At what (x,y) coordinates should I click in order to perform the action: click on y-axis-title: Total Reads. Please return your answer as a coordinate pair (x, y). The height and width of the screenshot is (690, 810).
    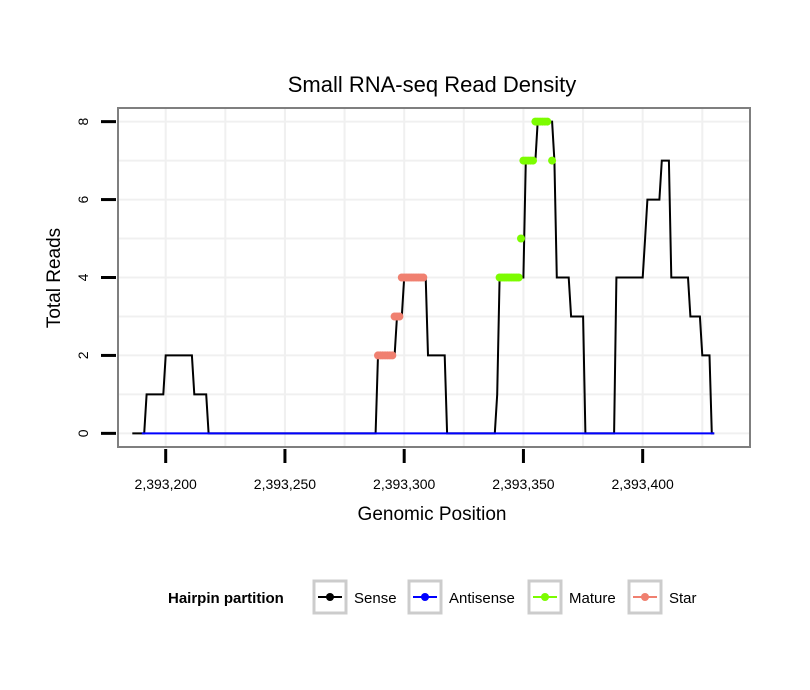
    Looking at the image, I should click on (54, 278).